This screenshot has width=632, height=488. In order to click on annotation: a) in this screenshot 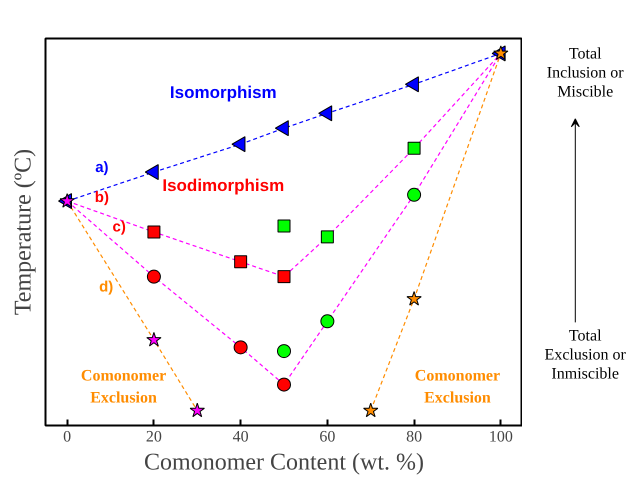, I will do `click(102, 167)`.